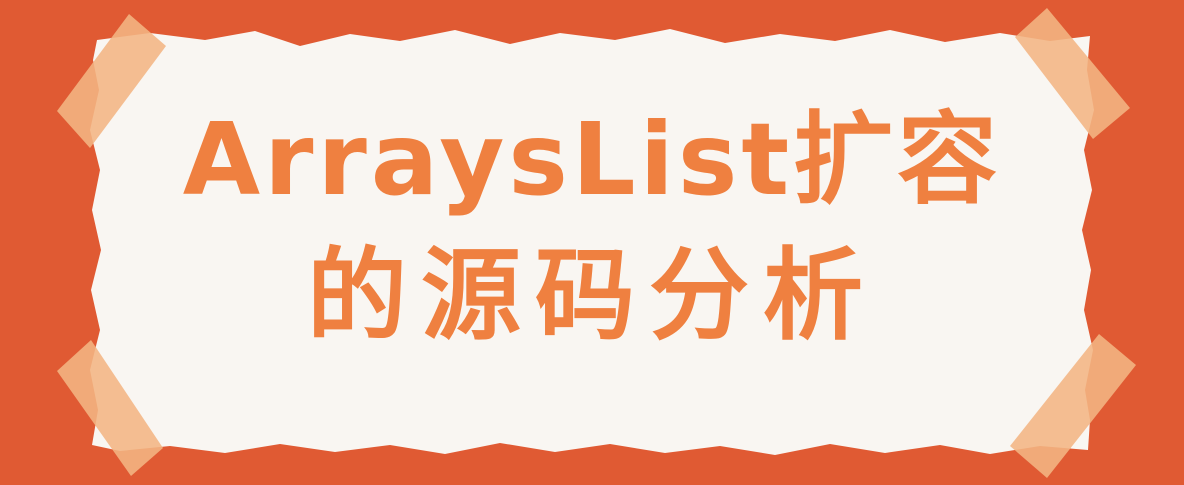 The image size is (1184, 485). What do you see at coordinates (1072, 73) in the screenshot?
I see `tape-top-right` at bounding box center [1072, 73].